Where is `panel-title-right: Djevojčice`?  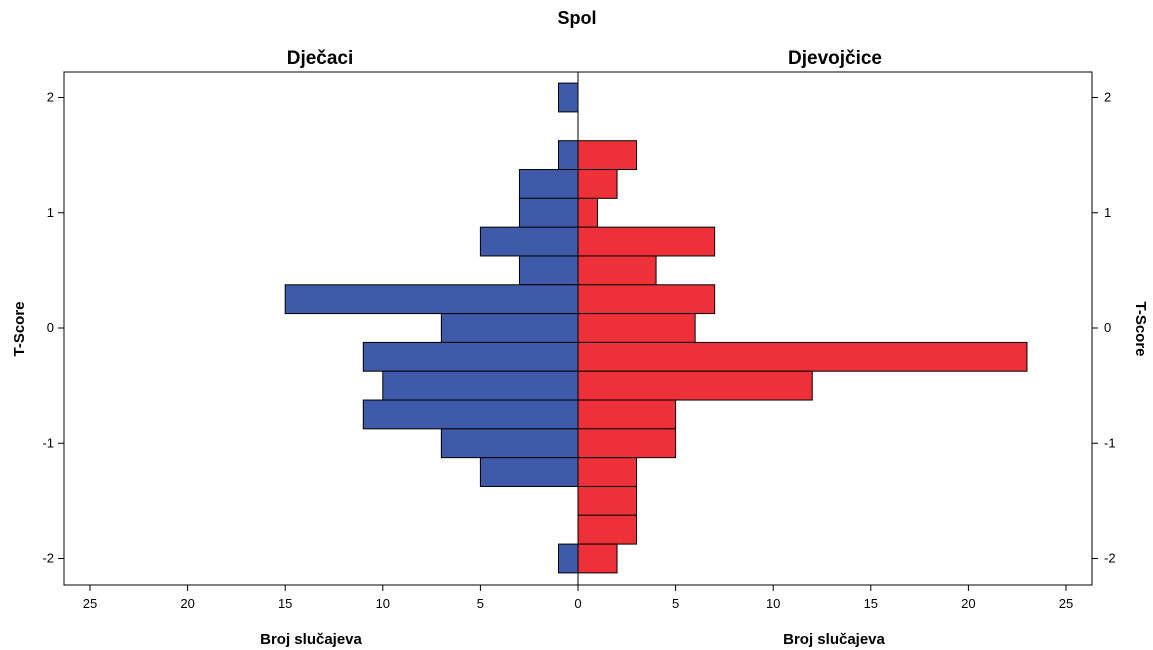
panel-title-right: Djevojčice is located at coordinates (835, 58).